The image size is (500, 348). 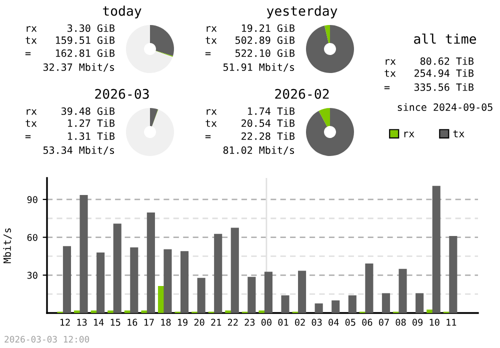 I want to click on x-tick-label: 19, so click(x=183, y=322).